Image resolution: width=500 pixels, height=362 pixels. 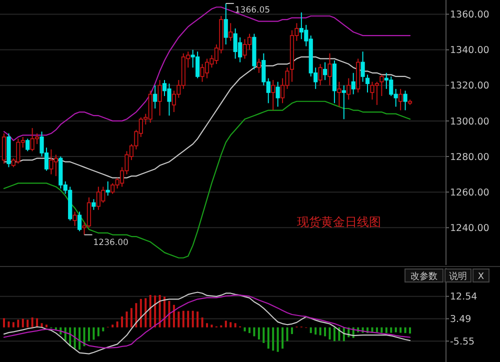 What do you see at coordinates (470, 122) in the screenshot?
I see `y-tick-label: 1300.00` at bounding box center [470, 122].